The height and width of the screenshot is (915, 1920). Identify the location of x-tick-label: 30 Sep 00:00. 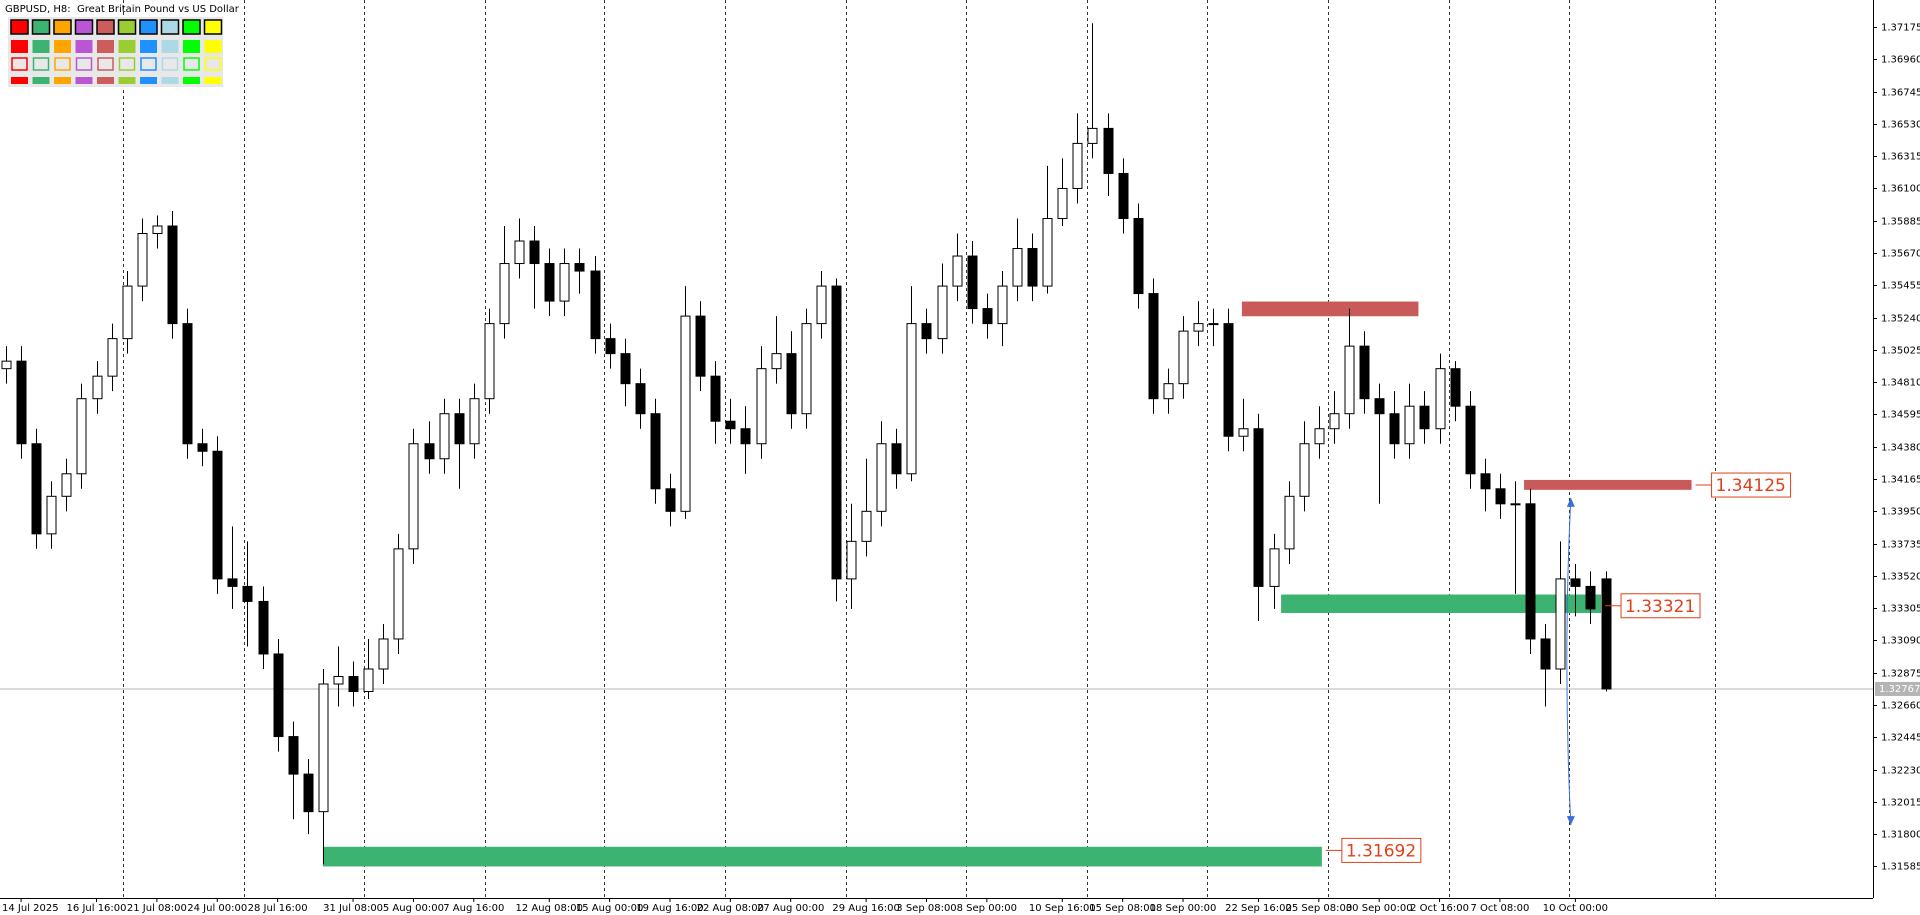
(1379, 908).